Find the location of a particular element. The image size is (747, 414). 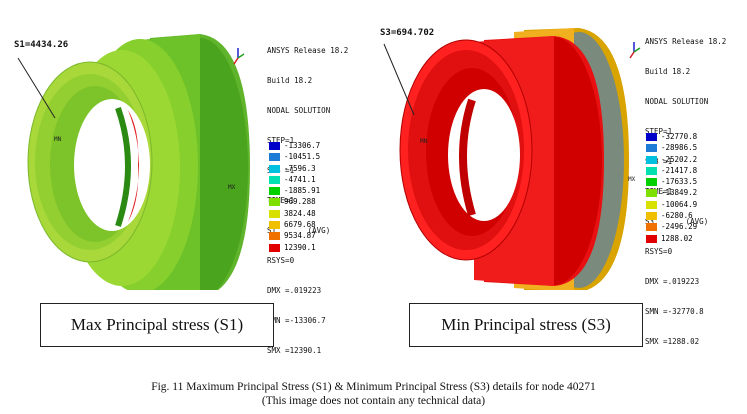

s3-node-label: S3=694.702 is located at coordinates (407, 33).